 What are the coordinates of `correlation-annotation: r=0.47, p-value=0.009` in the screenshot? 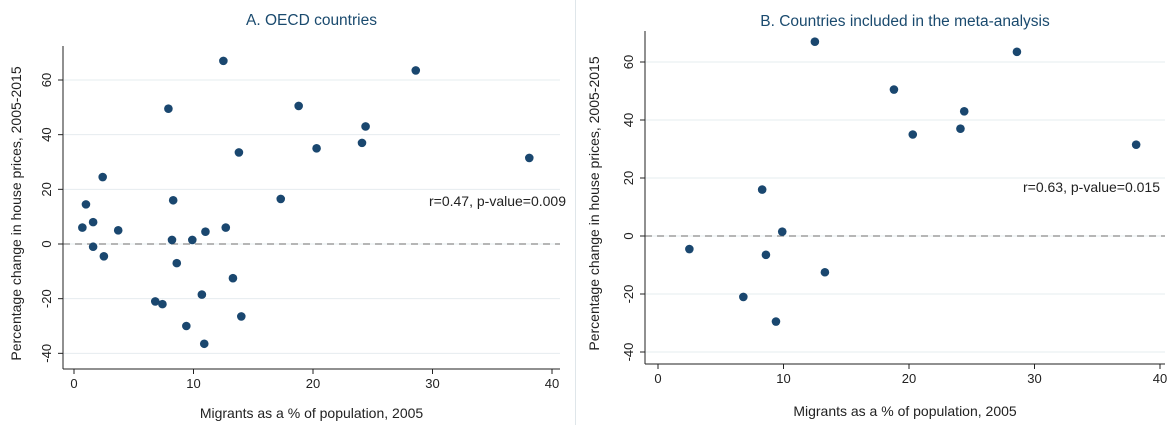 It's located at (497, 201).